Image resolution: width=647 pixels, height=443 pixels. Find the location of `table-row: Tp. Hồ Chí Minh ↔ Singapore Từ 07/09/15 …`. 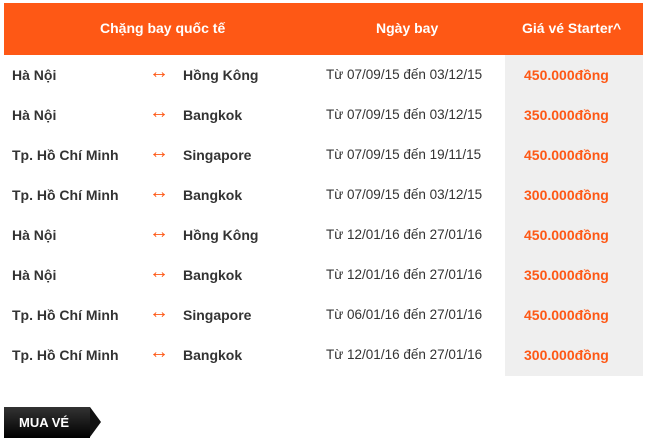

table-row: Tp. Hồ Chí Minh ↔ Singapore Từ 07/09/15 … is located at coordinates (323, 155).